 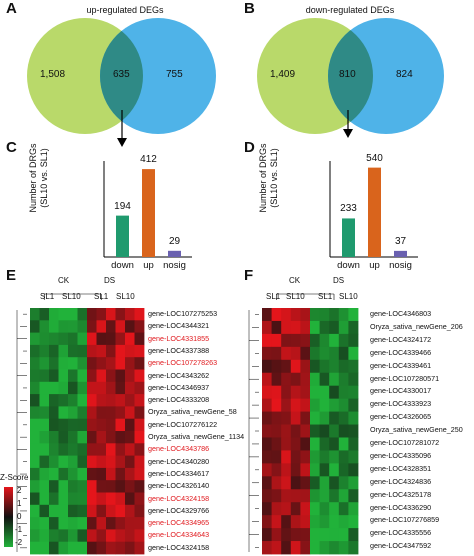 I want to click on heatmap-e-gene-label: gene-LOC4324158, so click(x=179, y=547).